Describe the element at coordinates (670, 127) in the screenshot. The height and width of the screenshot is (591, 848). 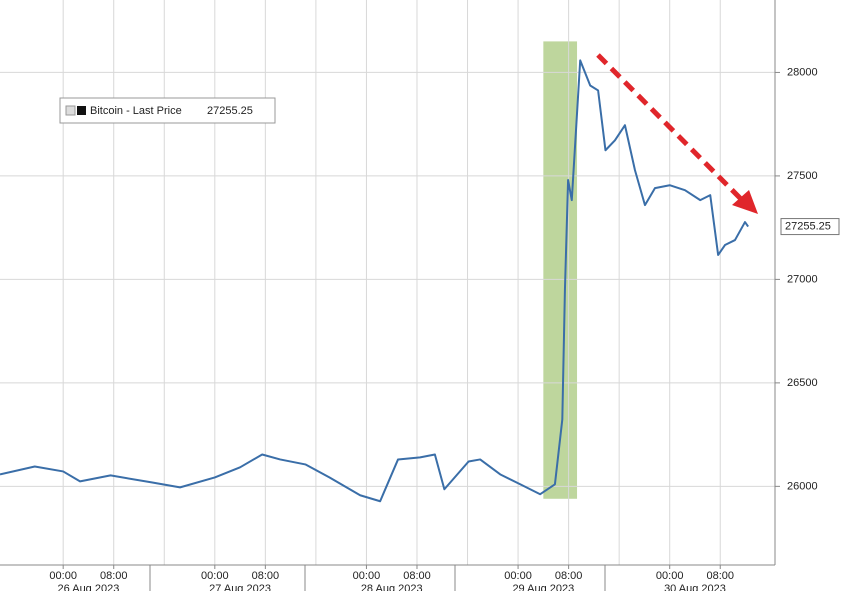
I see `arrow-shaft` at that location.